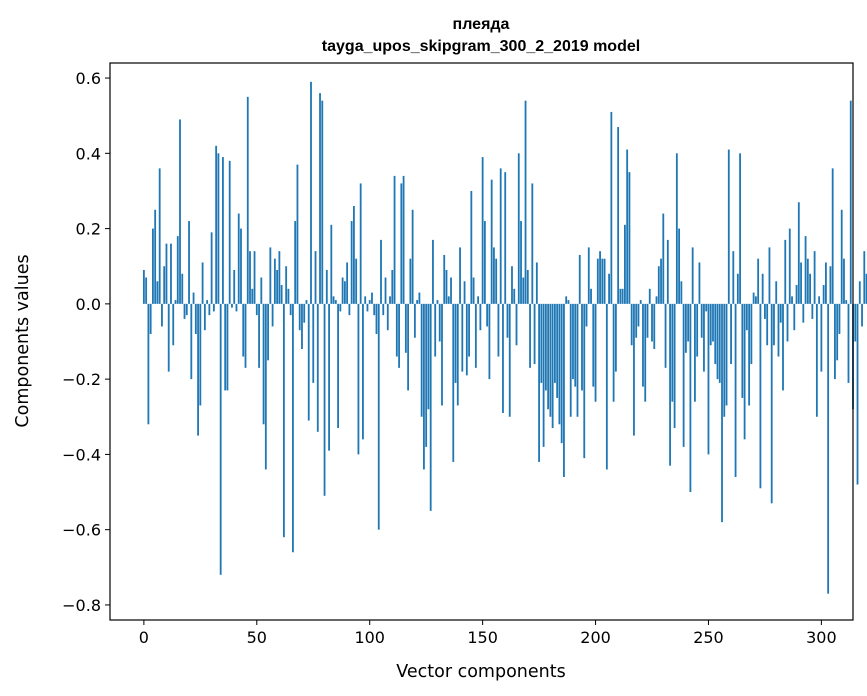 Image resolution: width=867 pixels, height=696 pixels. I want to click on y-tick-label: 0.2, so click(88, 229).